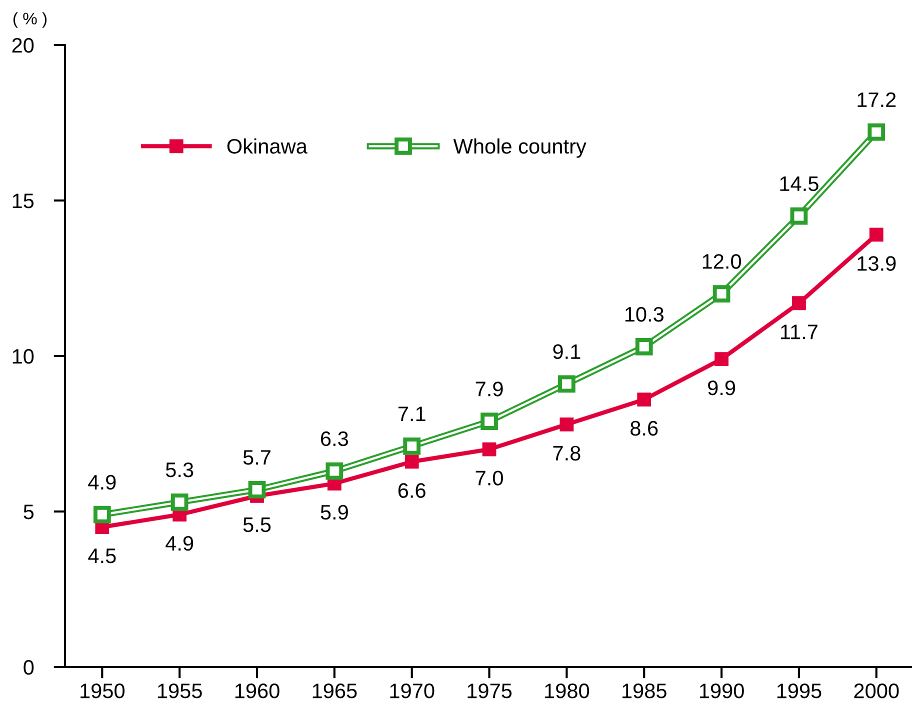 The image size is (912, 712). Describe the element at coordinates (23, 201) in the screenshot. I see `y-tick-label: 15` at that location.